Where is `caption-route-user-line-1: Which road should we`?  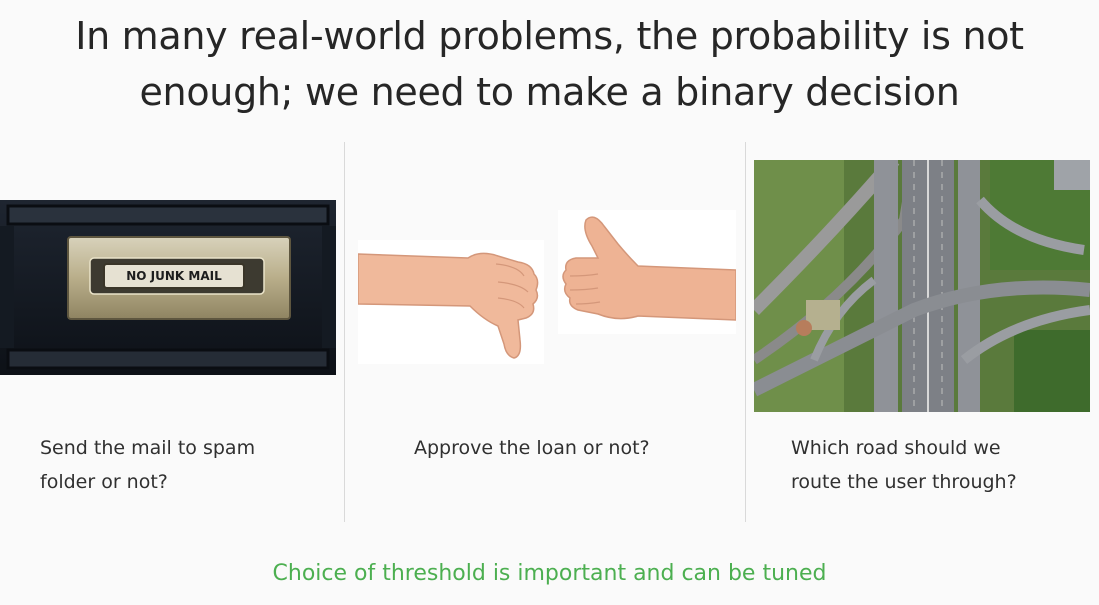 caption-route-user-line-1: Which road should we is located at coordinates (896, 448).